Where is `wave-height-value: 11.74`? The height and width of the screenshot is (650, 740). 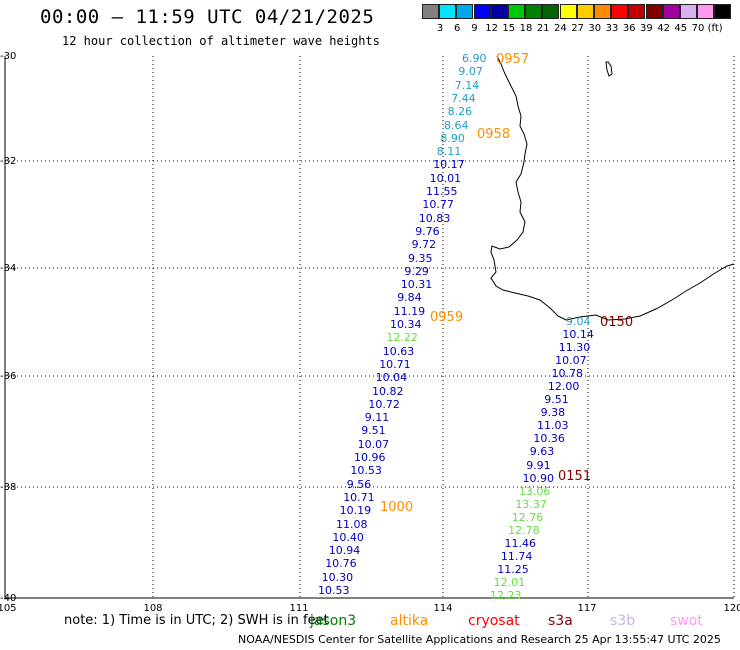 wave-height-value: 11.74 is located at coordinates (516, 556).